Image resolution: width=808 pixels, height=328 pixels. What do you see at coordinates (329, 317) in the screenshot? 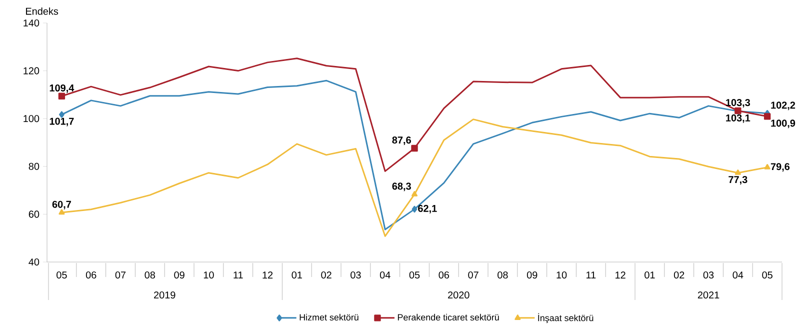
I see `legend-label: Hizmet sektörü` at bounding box center [329, 317].